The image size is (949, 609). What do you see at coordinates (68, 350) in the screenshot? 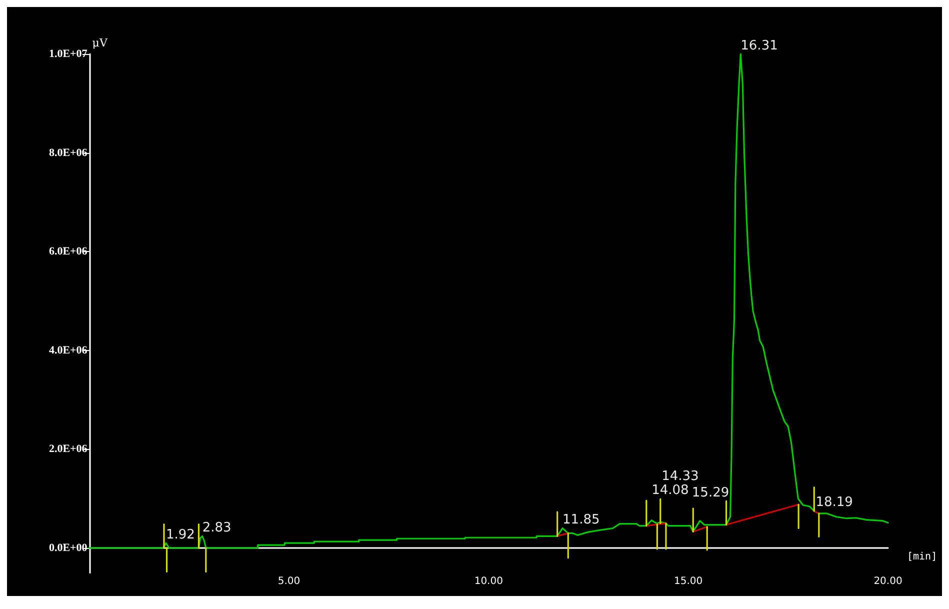
I see `y-tick-label: 4.0E+06` at bounding box center [68, 350].